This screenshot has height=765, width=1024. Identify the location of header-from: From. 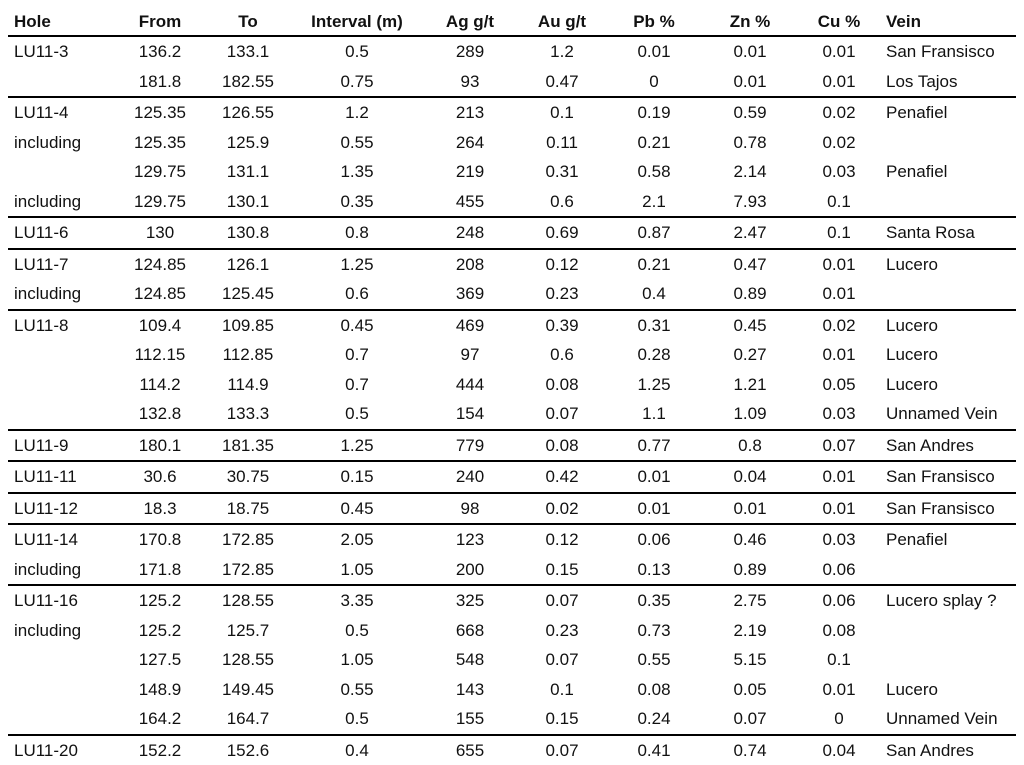
(160, 22).